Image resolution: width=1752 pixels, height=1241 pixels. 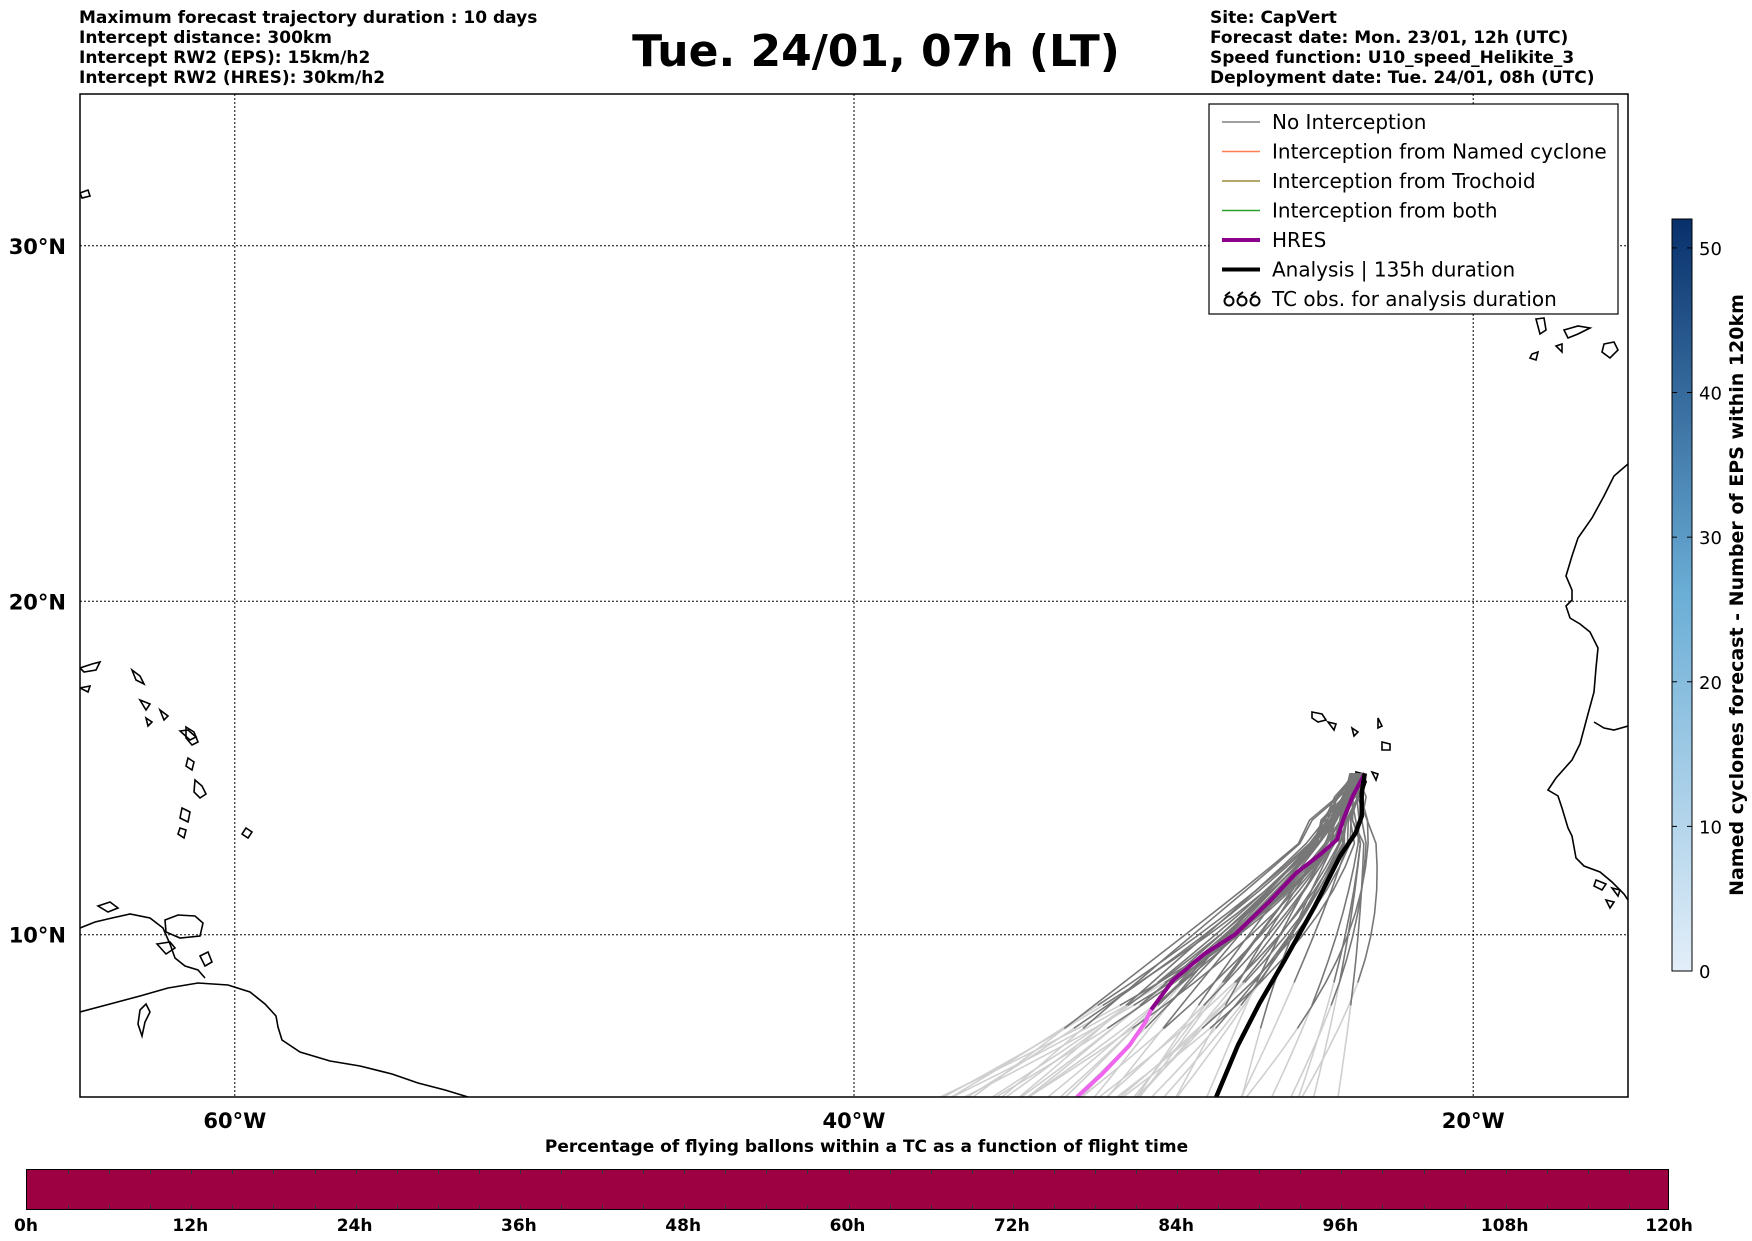 What do you see at coordinates (1710, 683) in the screenshot?
I see `colorbar-tick-label: 20` at bounding box center [1710, 683].